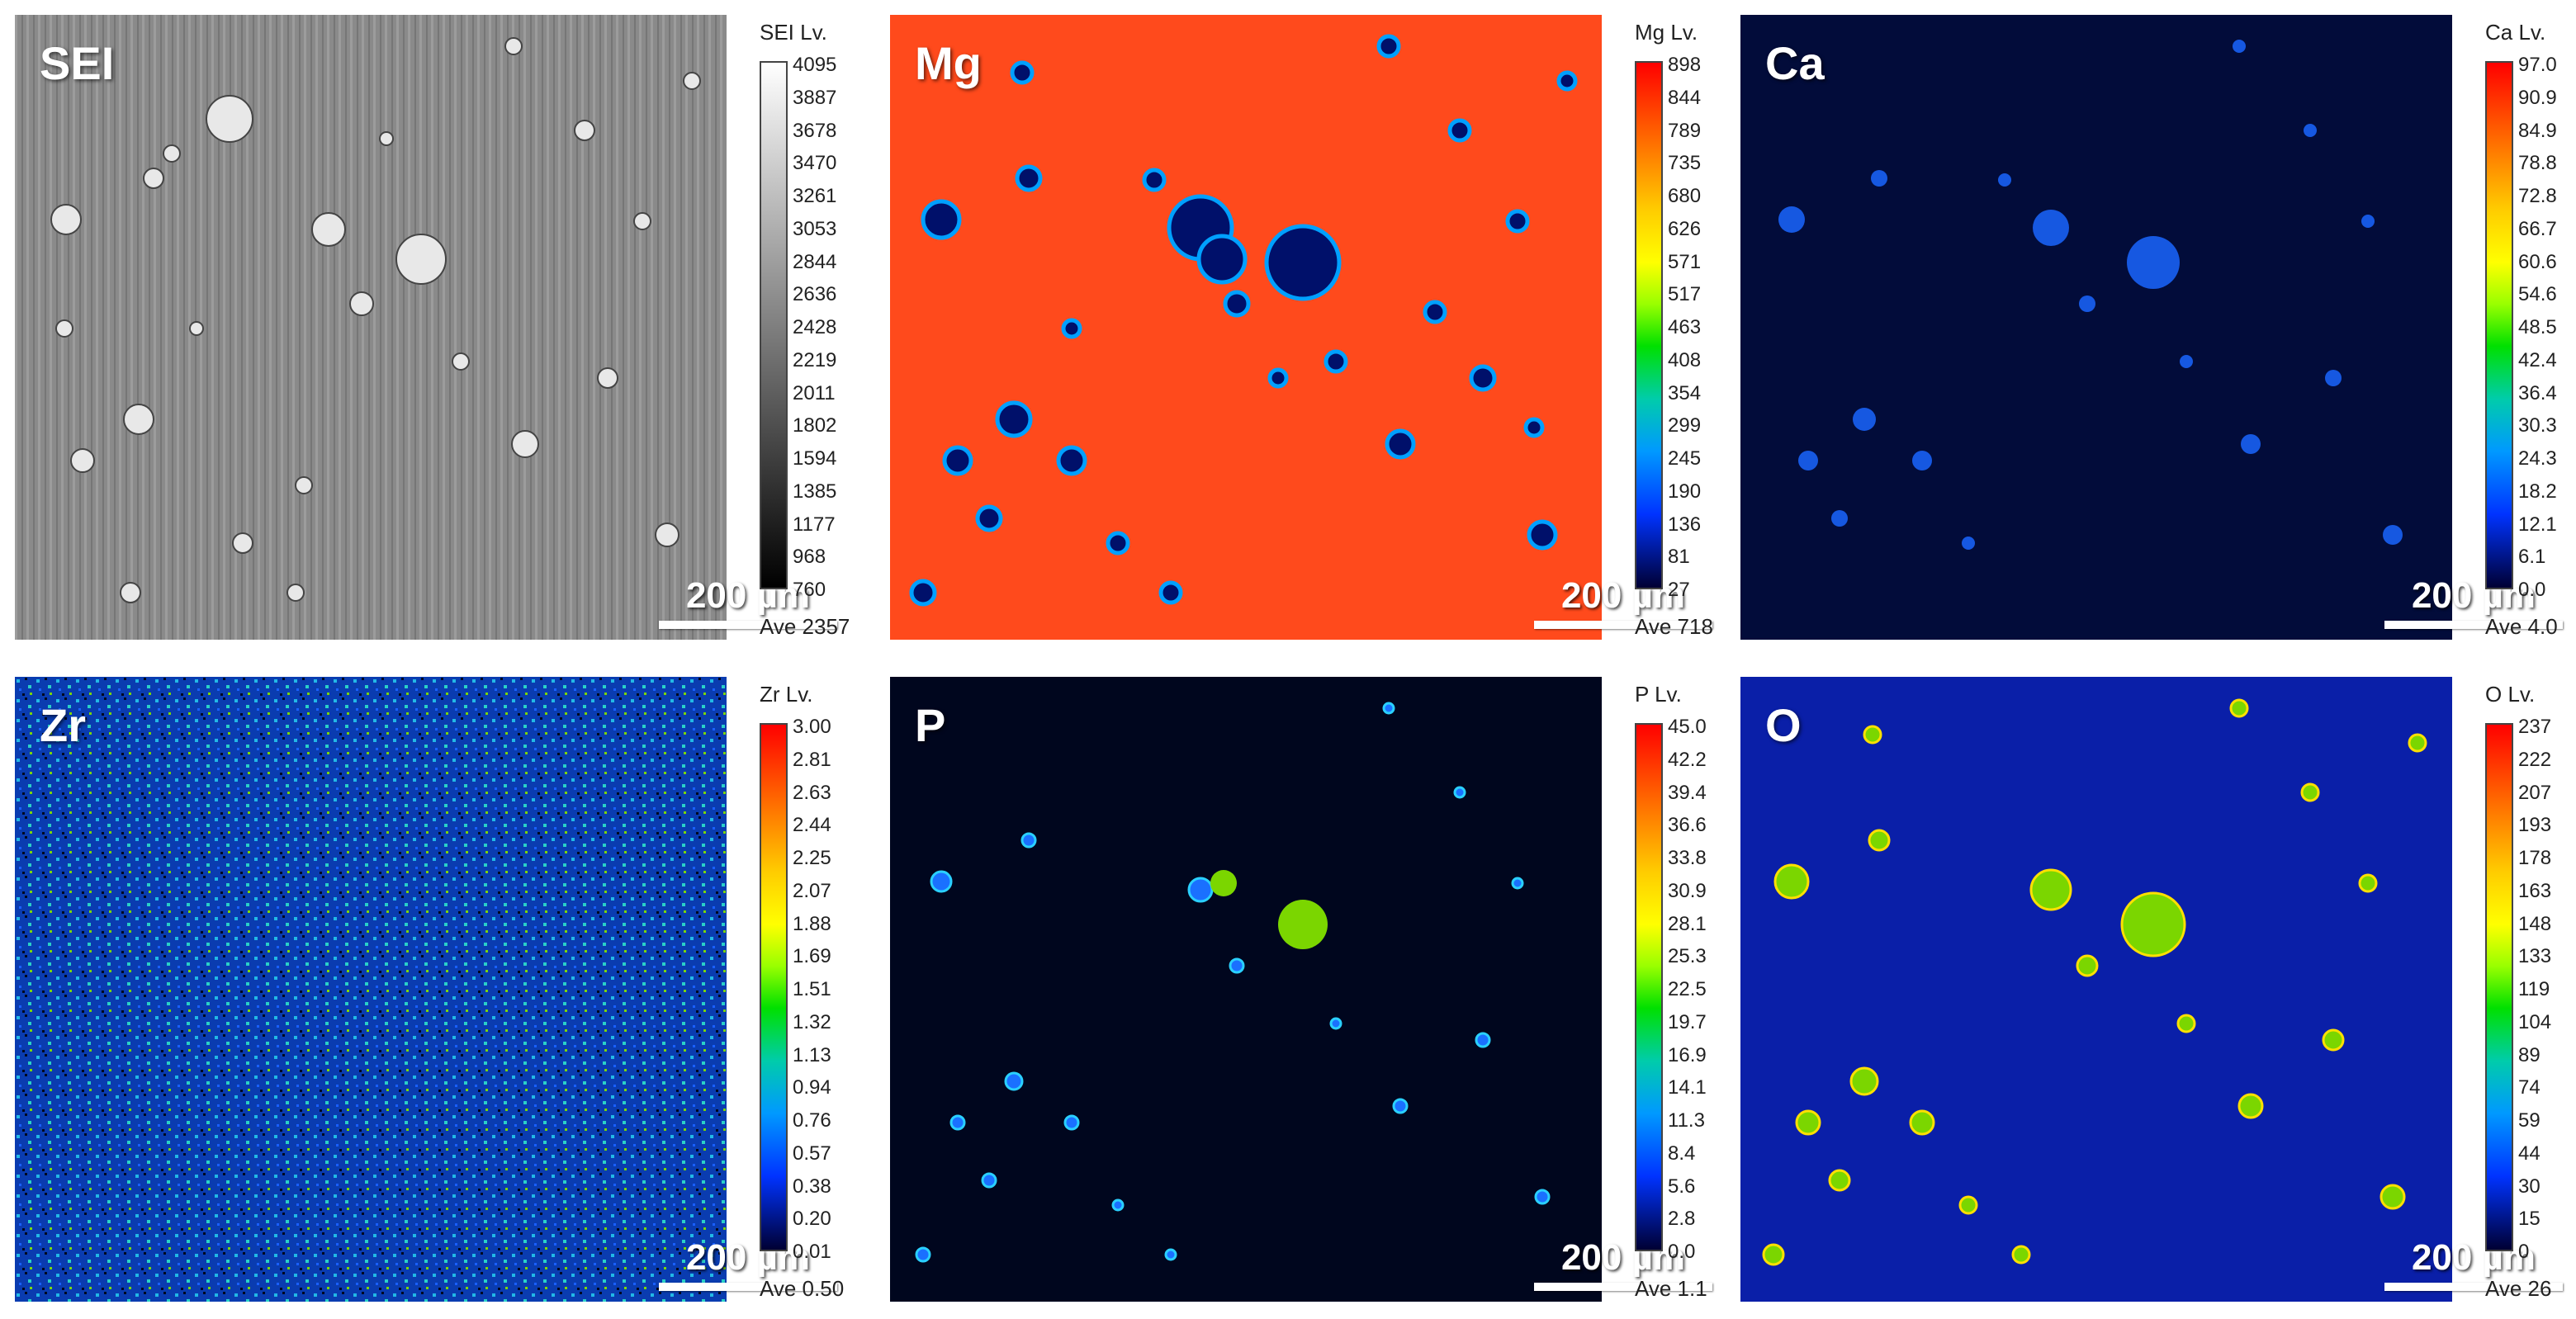 The width and height of the screenshot is (2576, 1319). Describe the element at coordinates (1687, 989) in the screenshot. I see `colorbar-tick-label: 22.5` at that location.